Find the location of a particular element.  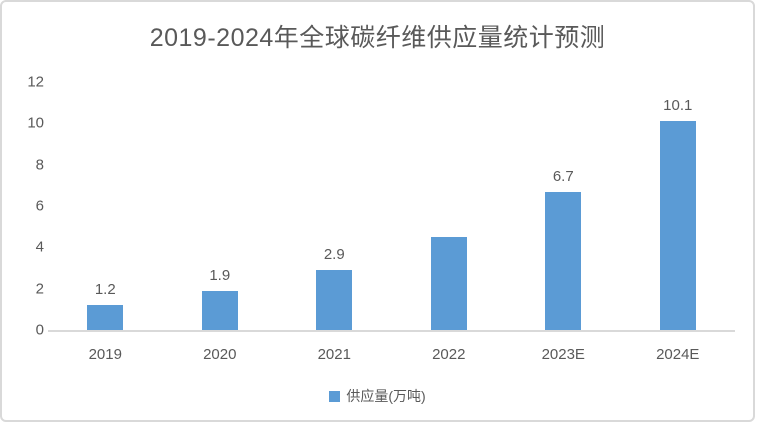

bar-2021 is located at coordinates (334, 300).